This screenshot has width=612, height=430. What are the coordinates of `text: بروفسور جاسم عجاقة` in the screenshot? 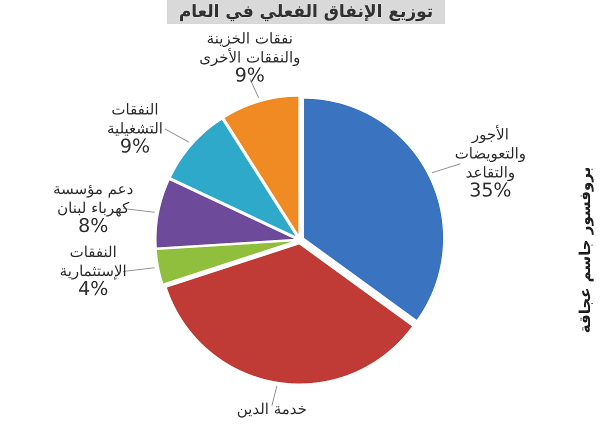 It's located at (585, 250).